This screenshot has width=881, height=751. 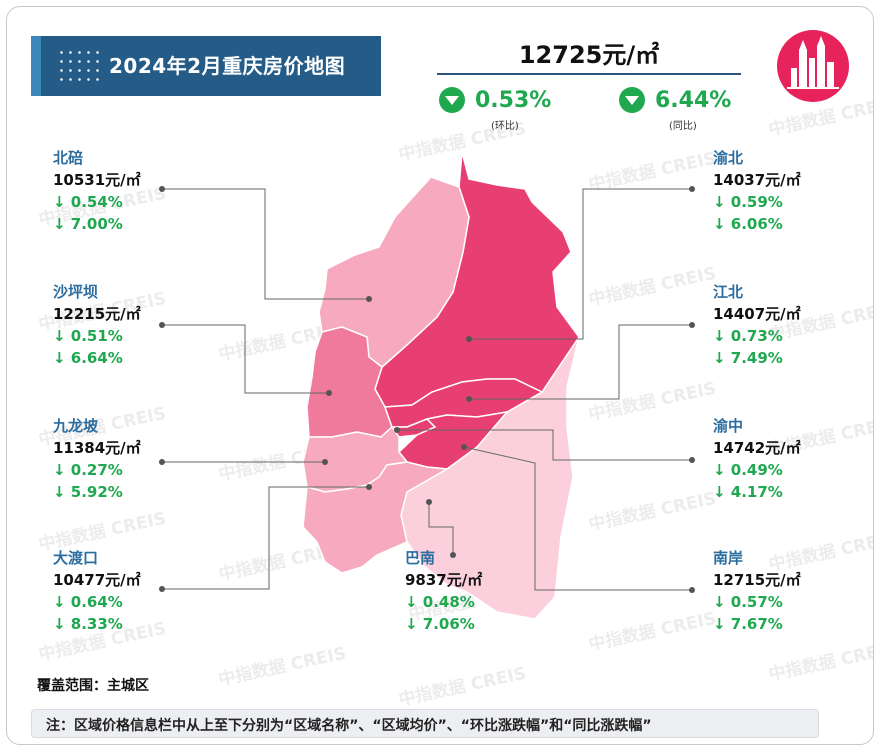 What do you see at coordinates (93, 686) in the screenshot?
I see `coverage-text: 覆盖范围：主城区` at bounding box center [93, 686].